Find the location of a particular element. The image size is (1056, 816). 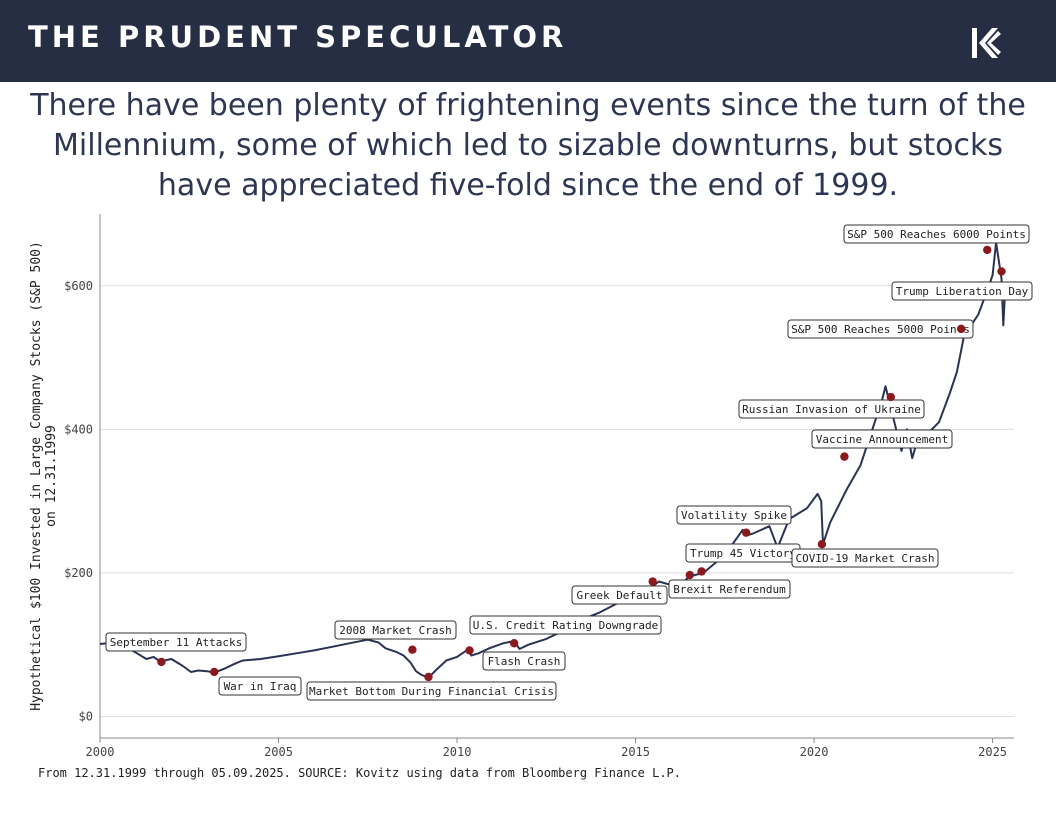

x-tick-label: 2010 is located at coordinates (457, 752).